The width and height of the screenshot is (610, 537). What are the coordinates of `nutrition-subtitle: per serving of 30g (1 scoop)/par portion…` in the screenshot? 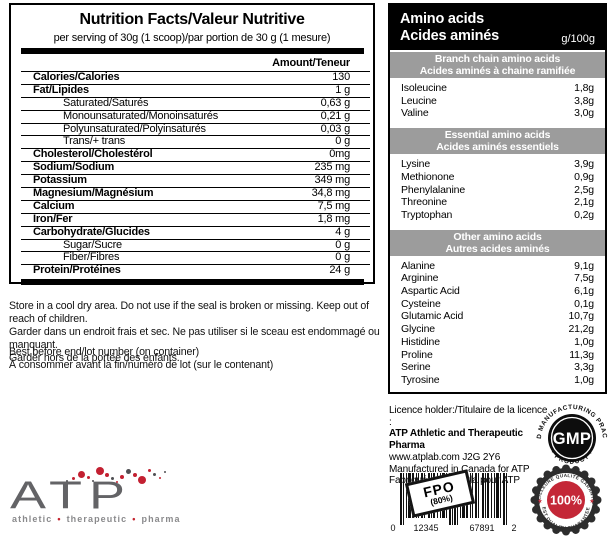 It's located at (192, 38).